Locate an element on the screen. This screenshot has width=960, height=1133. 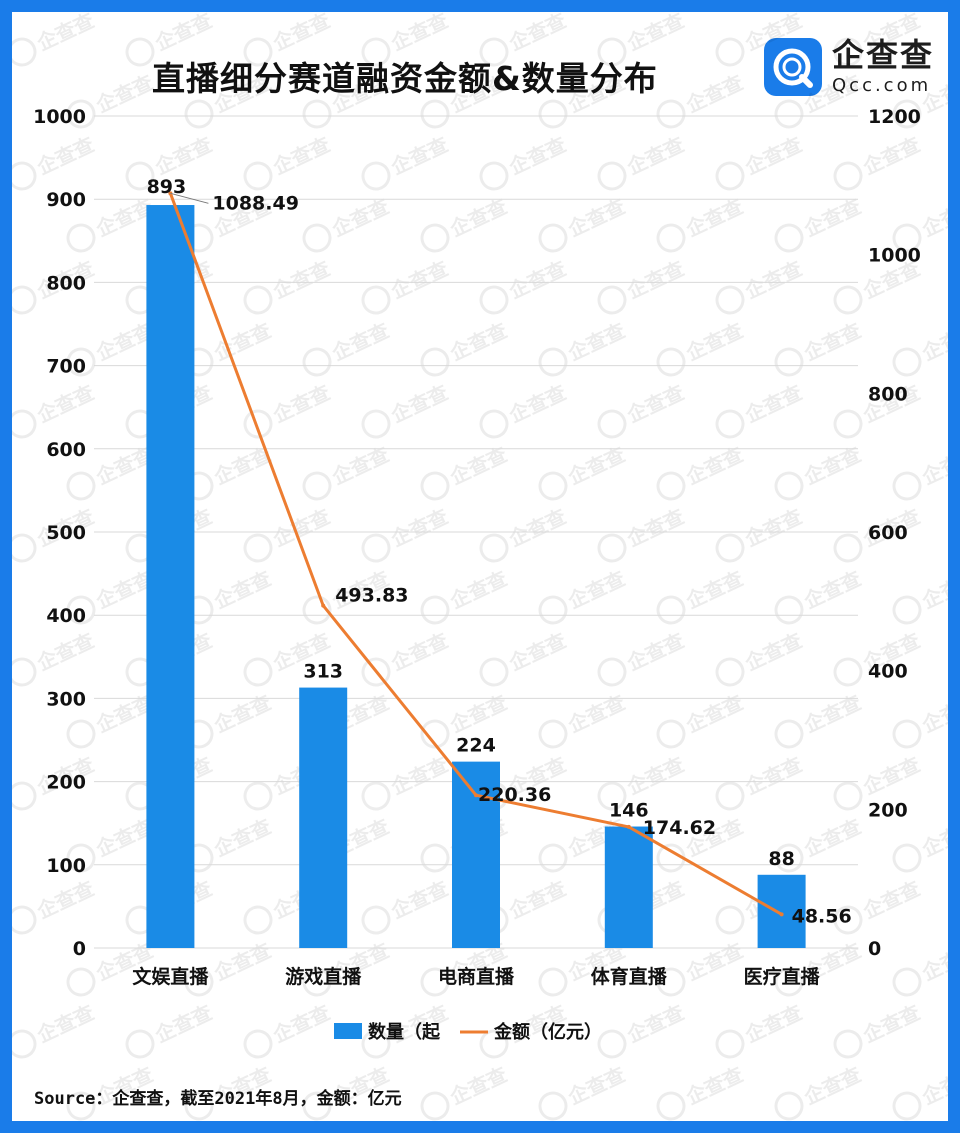
left-tick-label: 0 is located at coordinates (79, 949).